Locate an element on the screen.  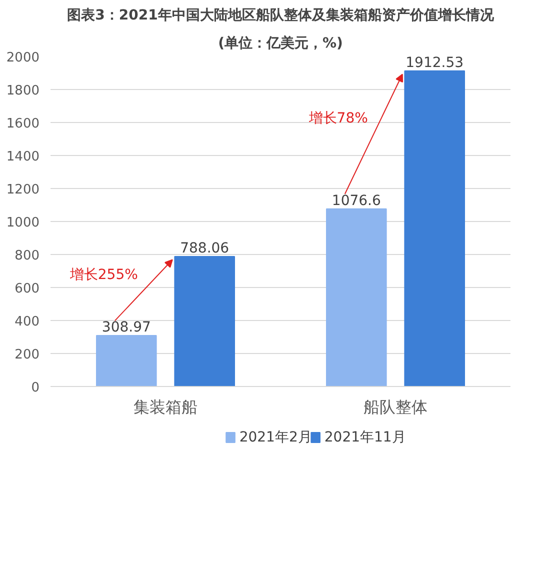
y-tick-label: 400 is located at coordinates (27, 322).